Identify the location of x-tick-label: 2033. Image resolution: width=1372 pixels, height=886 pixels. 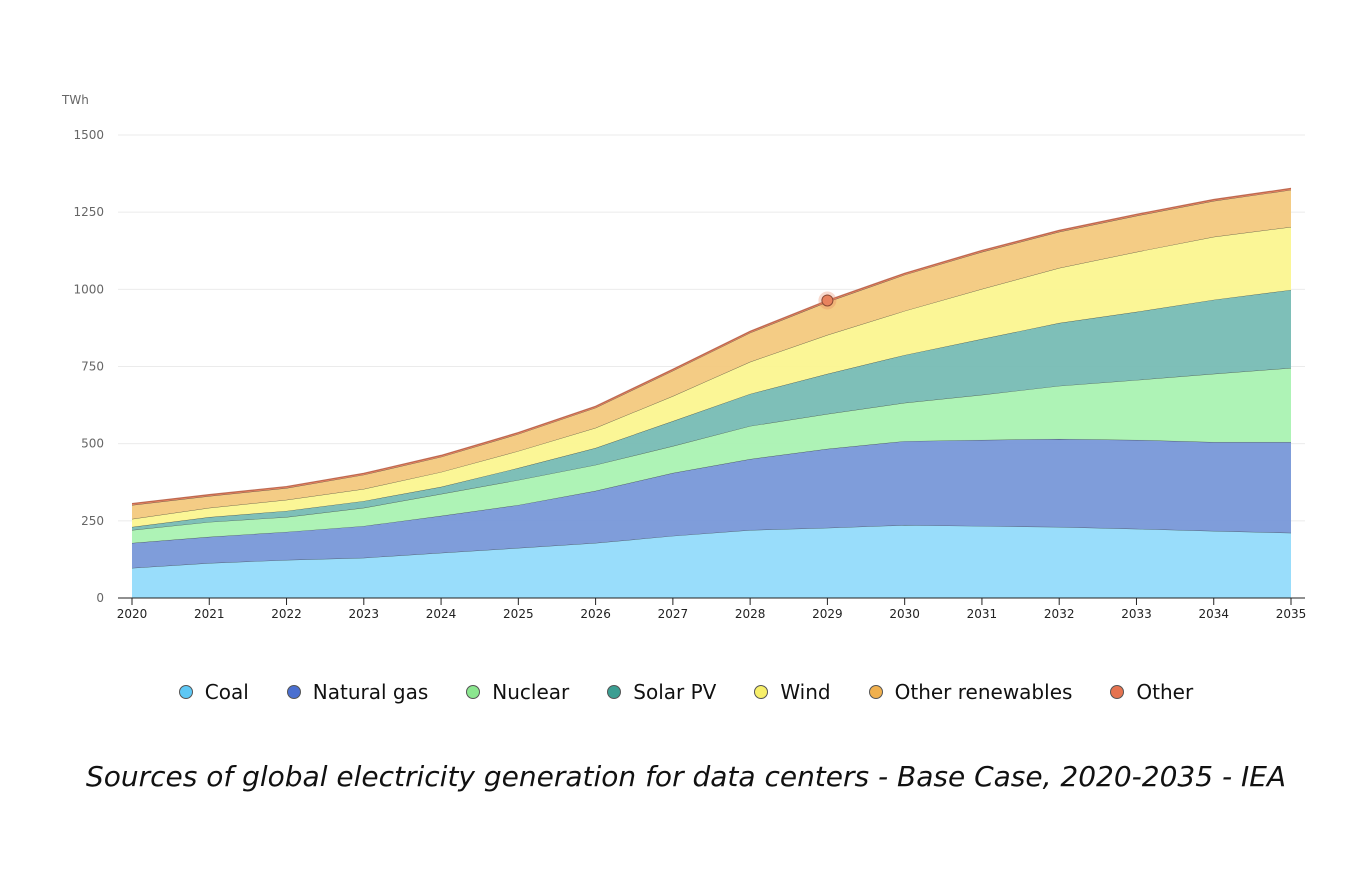
(1136, 614).